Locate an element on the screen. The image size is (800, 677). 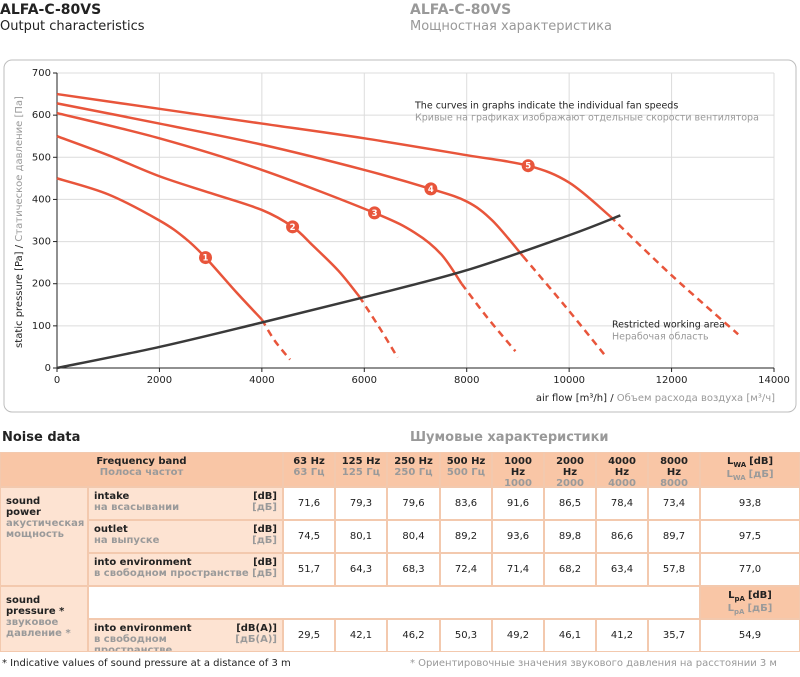
value-cell: 71,6 is located at coordinates (309, 503).